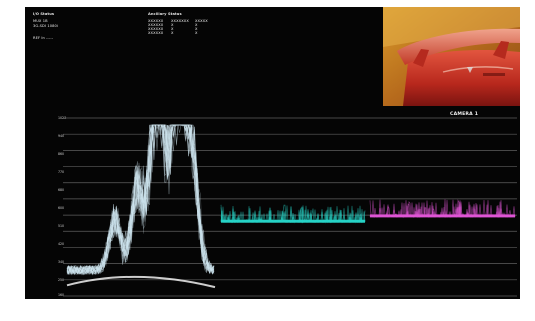 This screenshot has height=321, width=535. Describe the element at coordinates (180, 21) in the screenshot. I see `ancillary-cell: XXXXXXX` at that location.